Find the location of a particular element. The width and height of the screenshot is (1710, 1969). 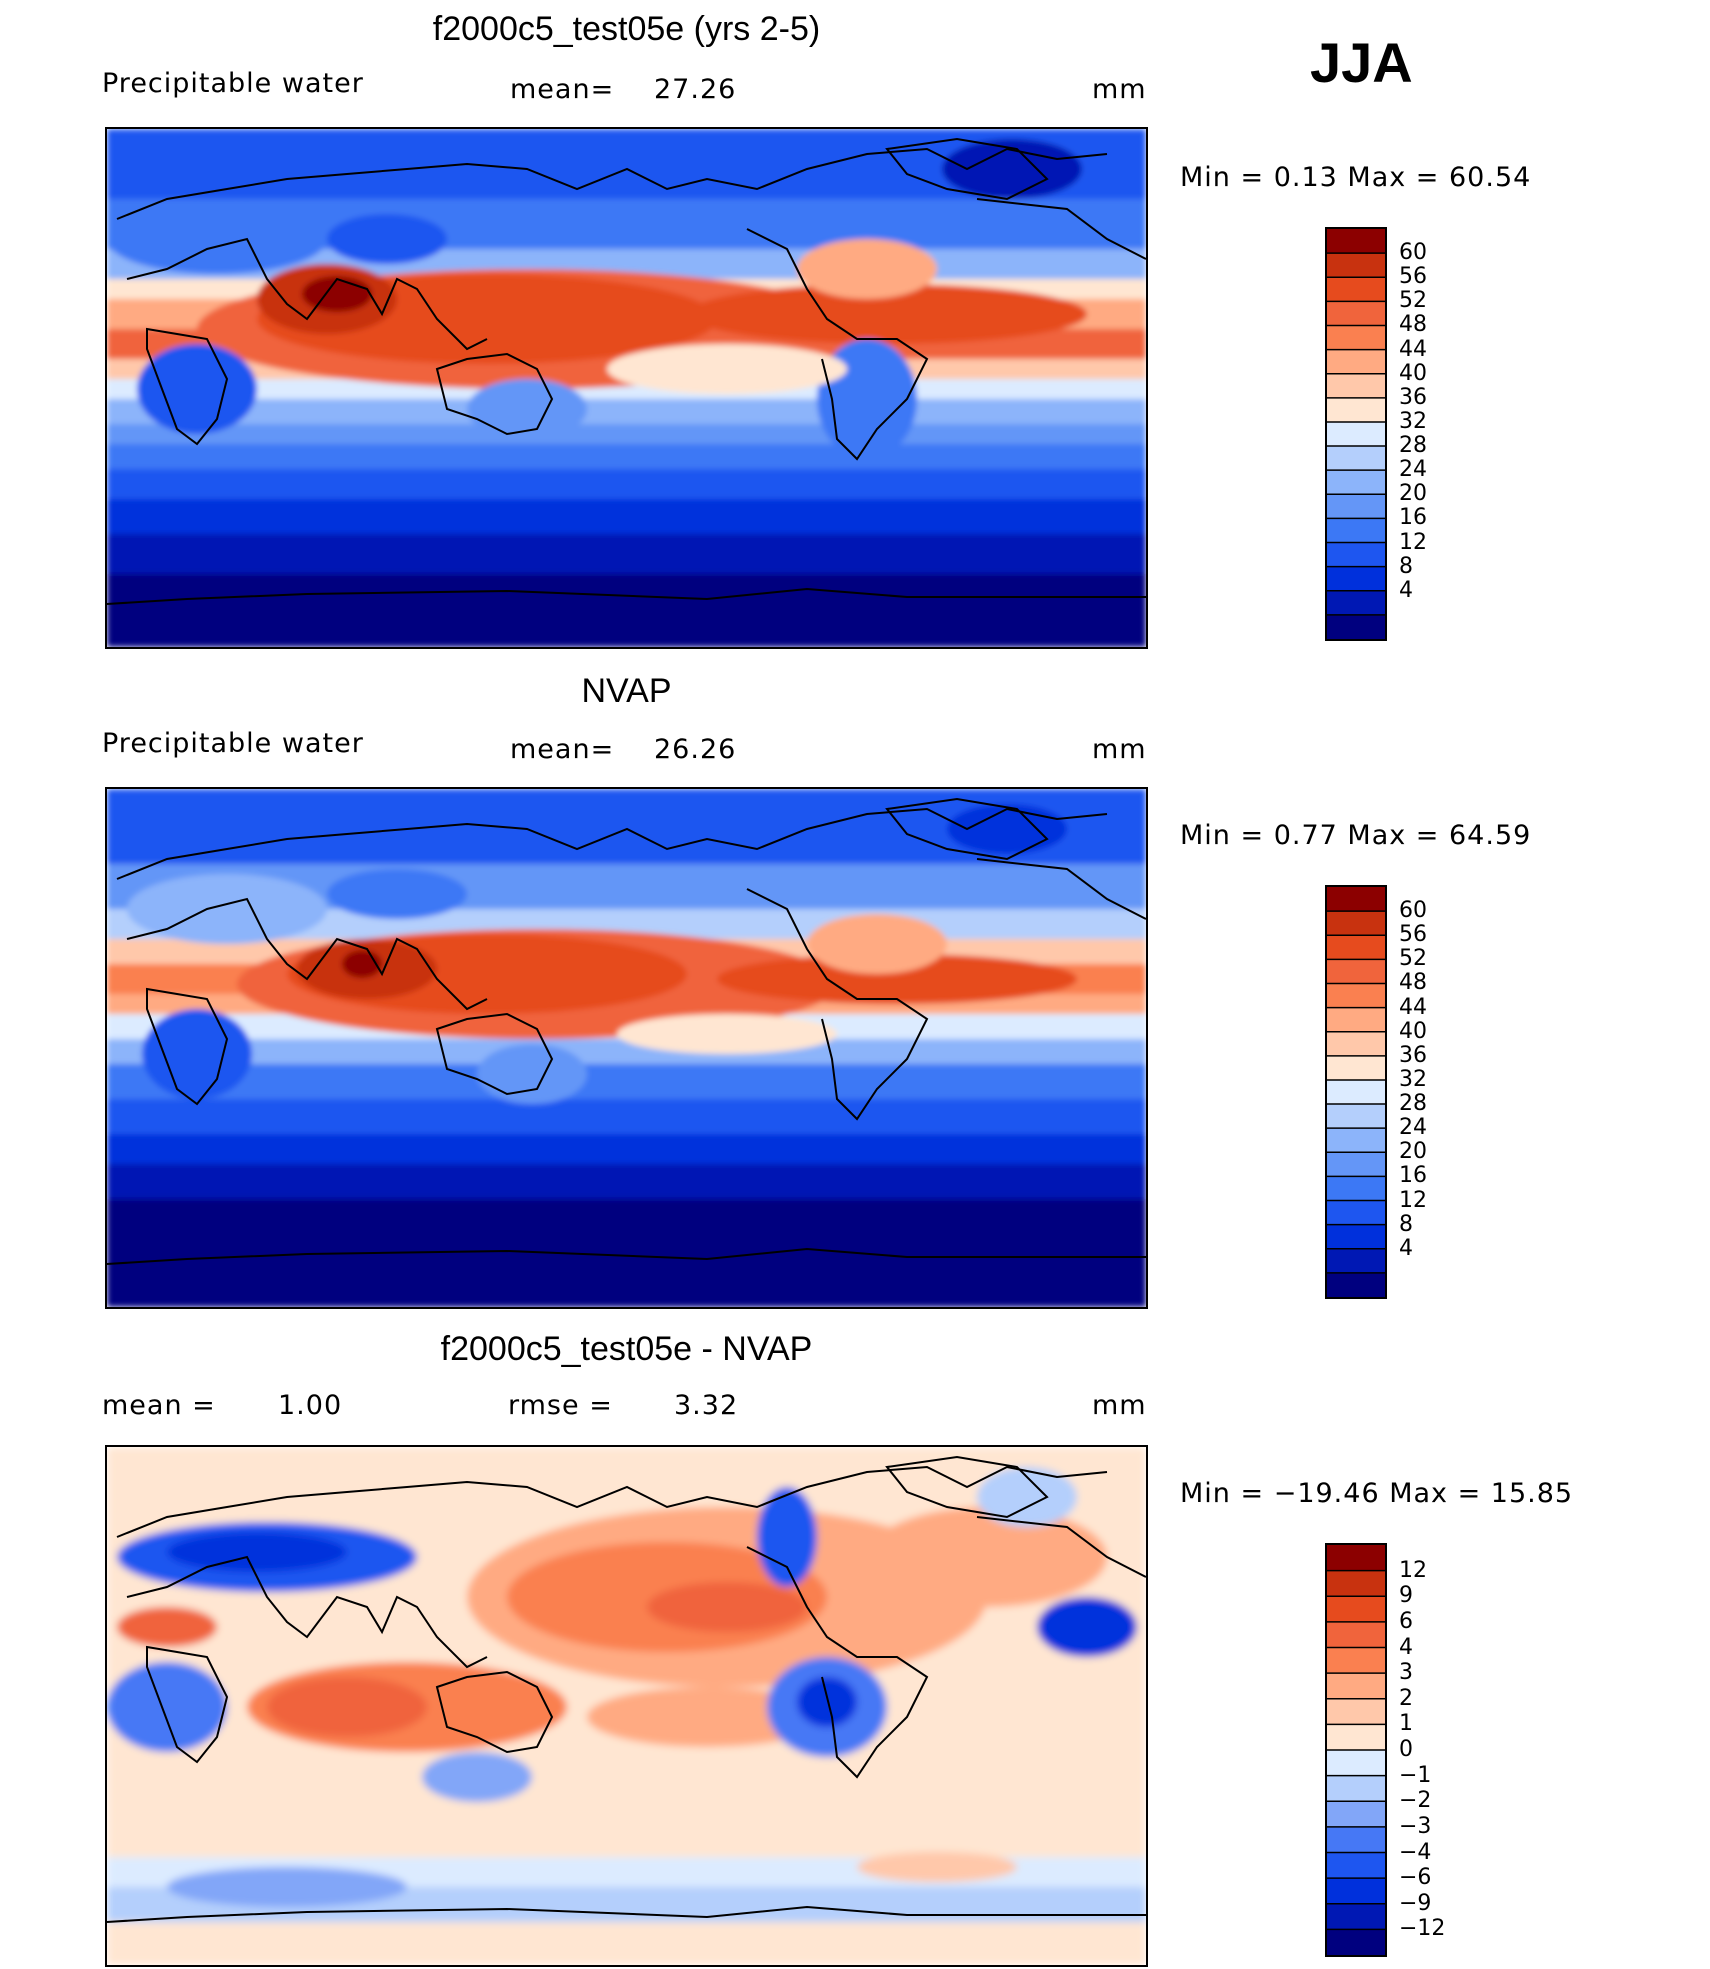

colorbar-model: 60 56 52 48 44 40 36 32 28 24 20 16 12 8 4 is located at coordinates (1385, 437).